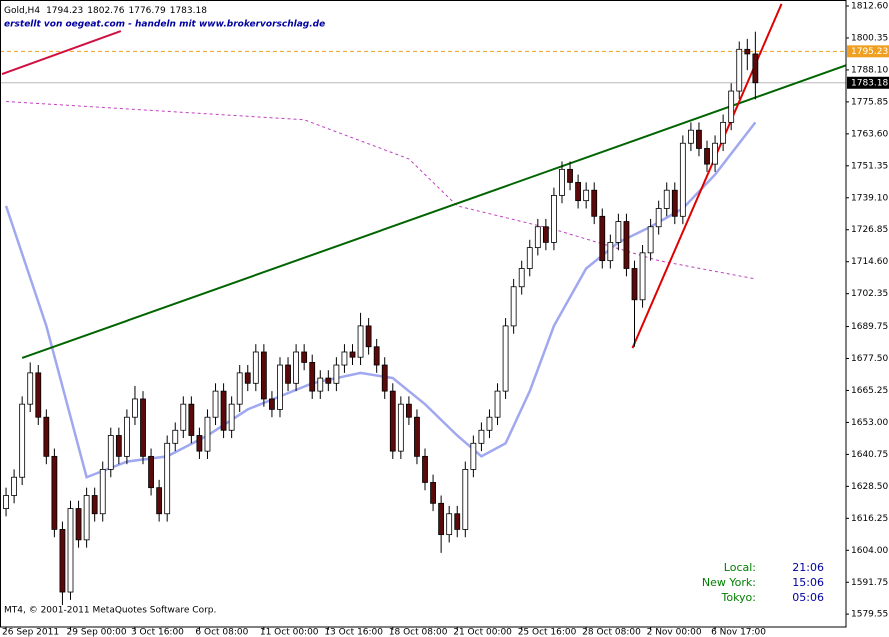  What do you see at coordinates (157, 632) in the screenshot?
I see `x-tick-label: 3 Oct 16:00` at bounding box center [157, 632].